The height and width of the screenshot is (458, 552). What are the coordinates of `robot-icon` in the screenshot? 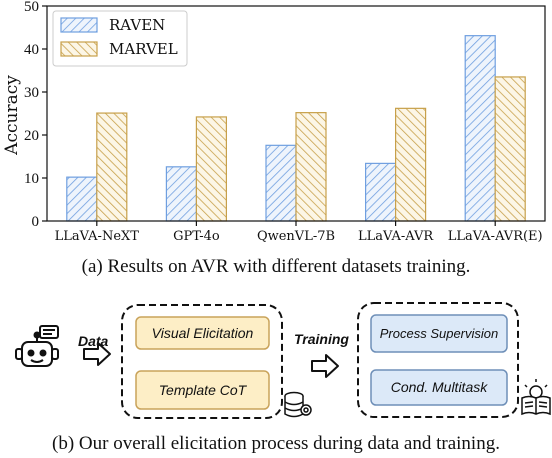 It's located at (37, 346).